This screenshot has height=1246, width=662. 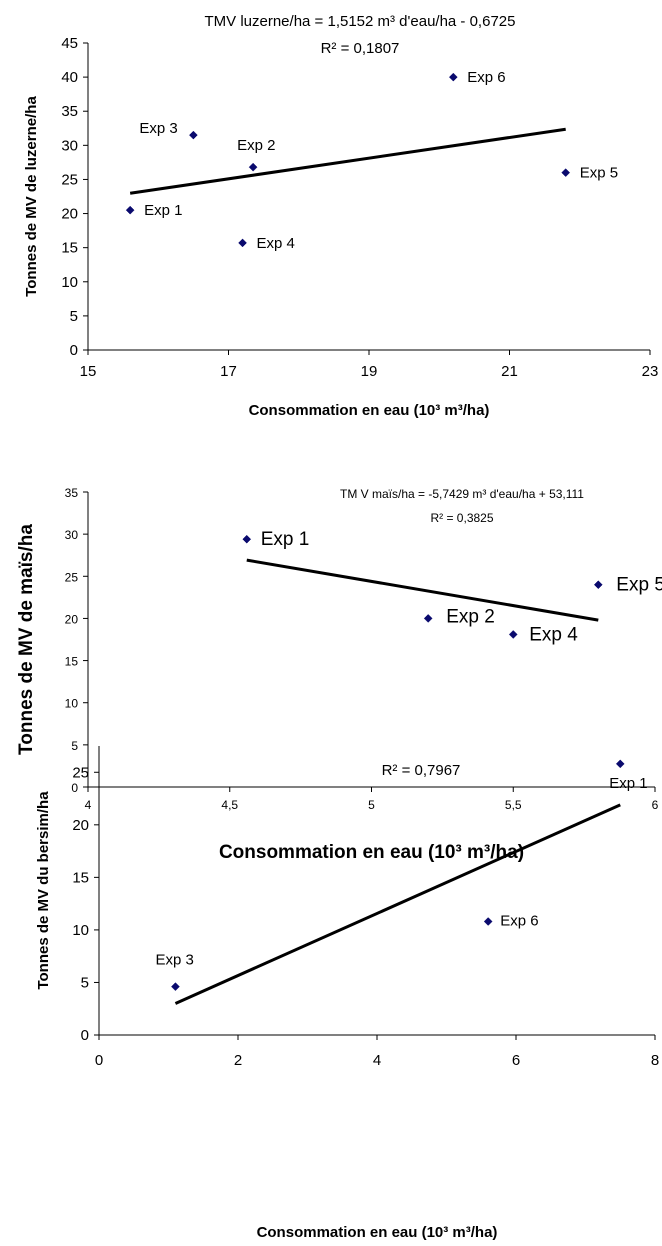 What do you see at coordinates (229, 805) in the screenshot?
I see `x-tick-label: 4,5` at bounding box center [229, 805].